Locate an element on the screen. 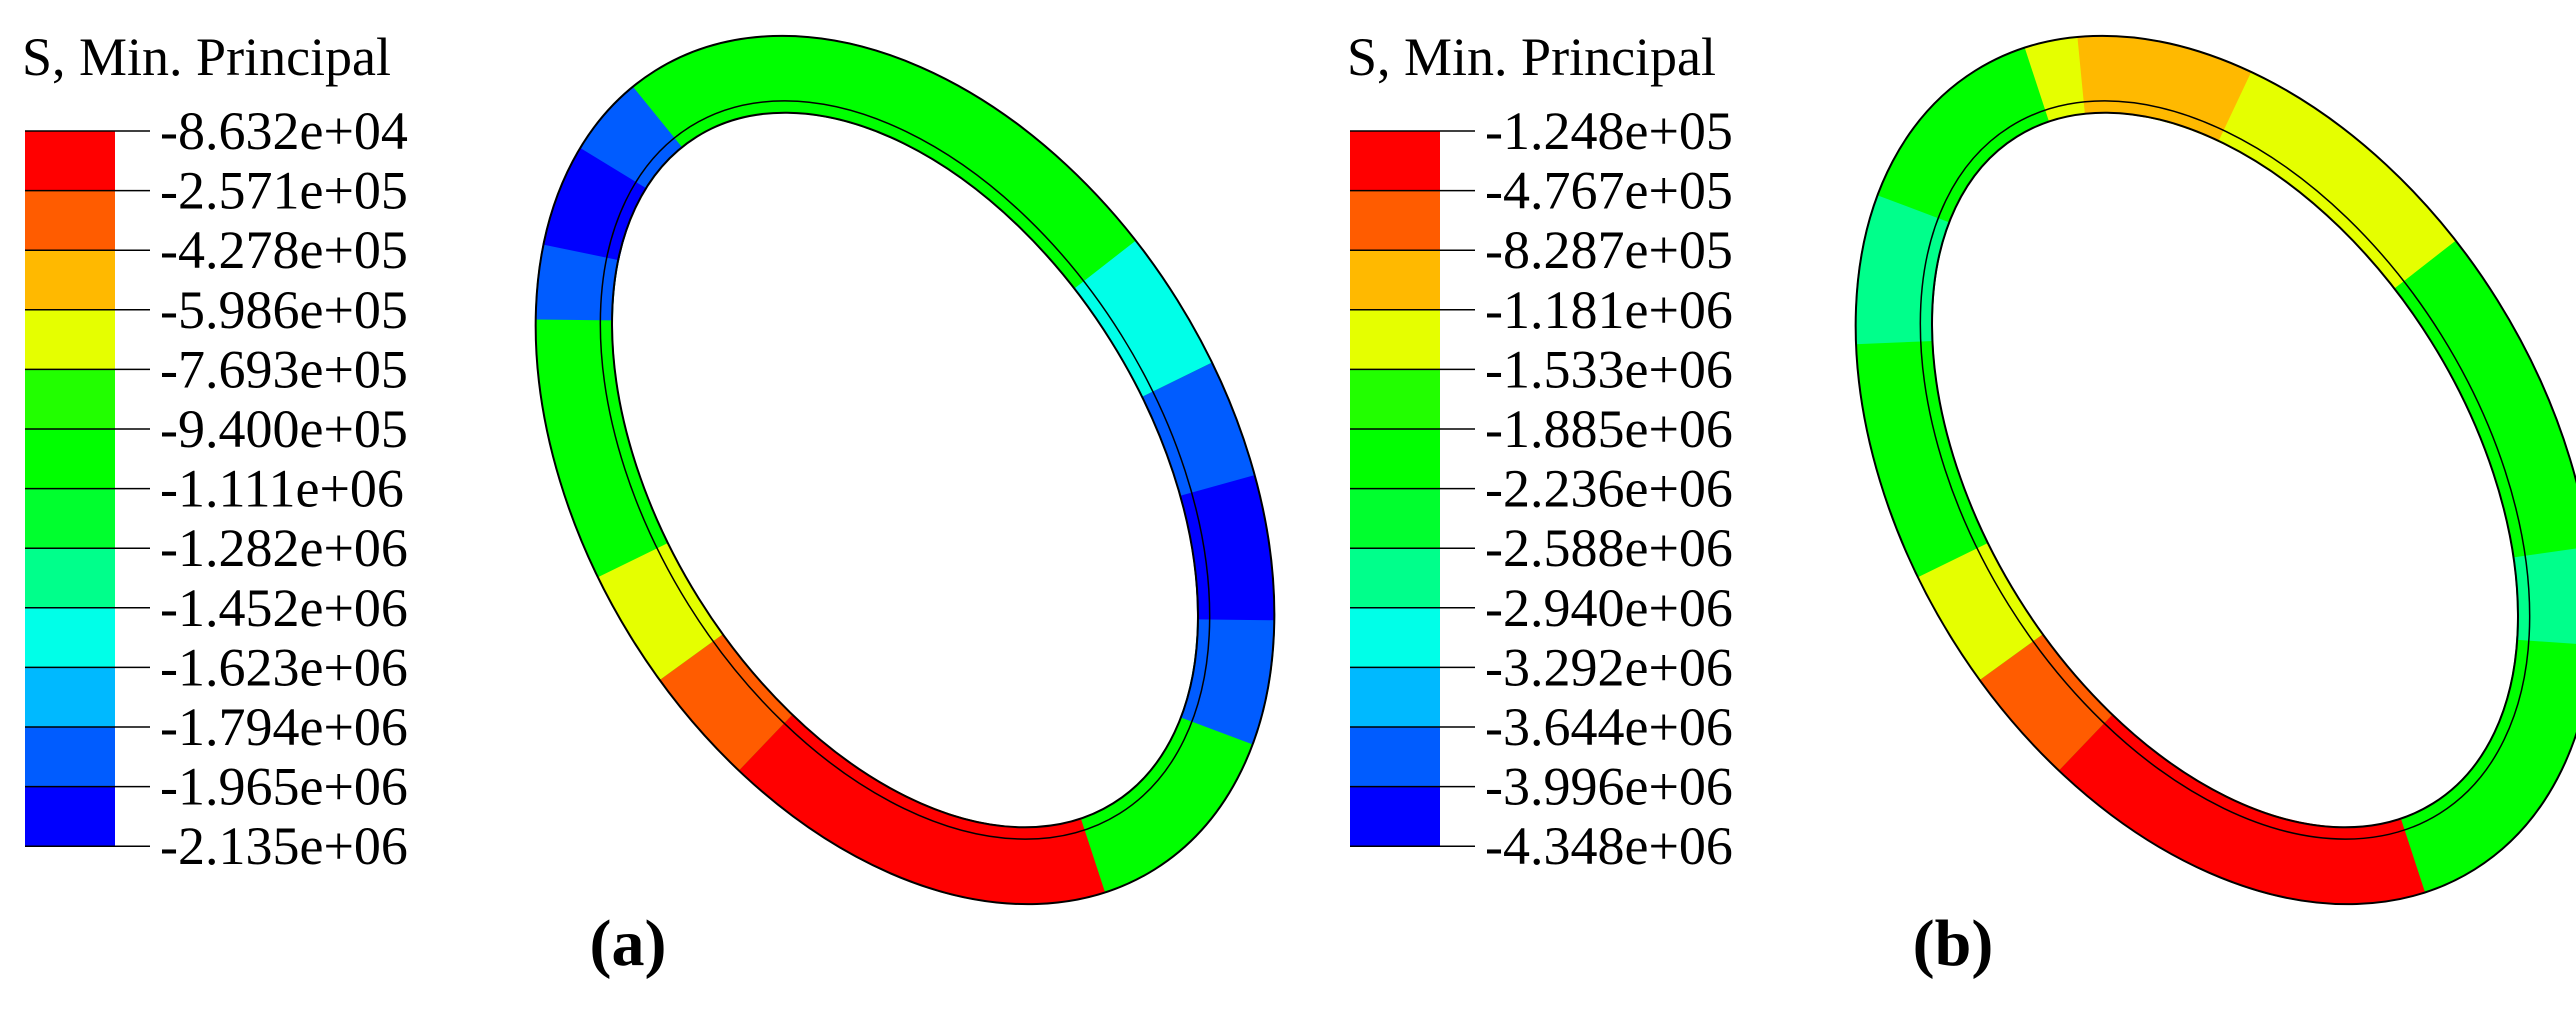  legend-label: -2.571e+05 is located at coordinates (284, 191).